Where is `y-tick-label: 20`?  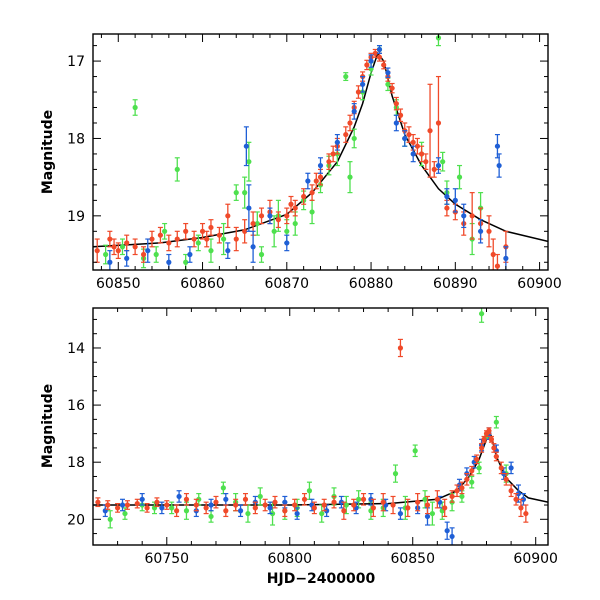 y-tick-label: 20 is located at coordinates (76, 520).